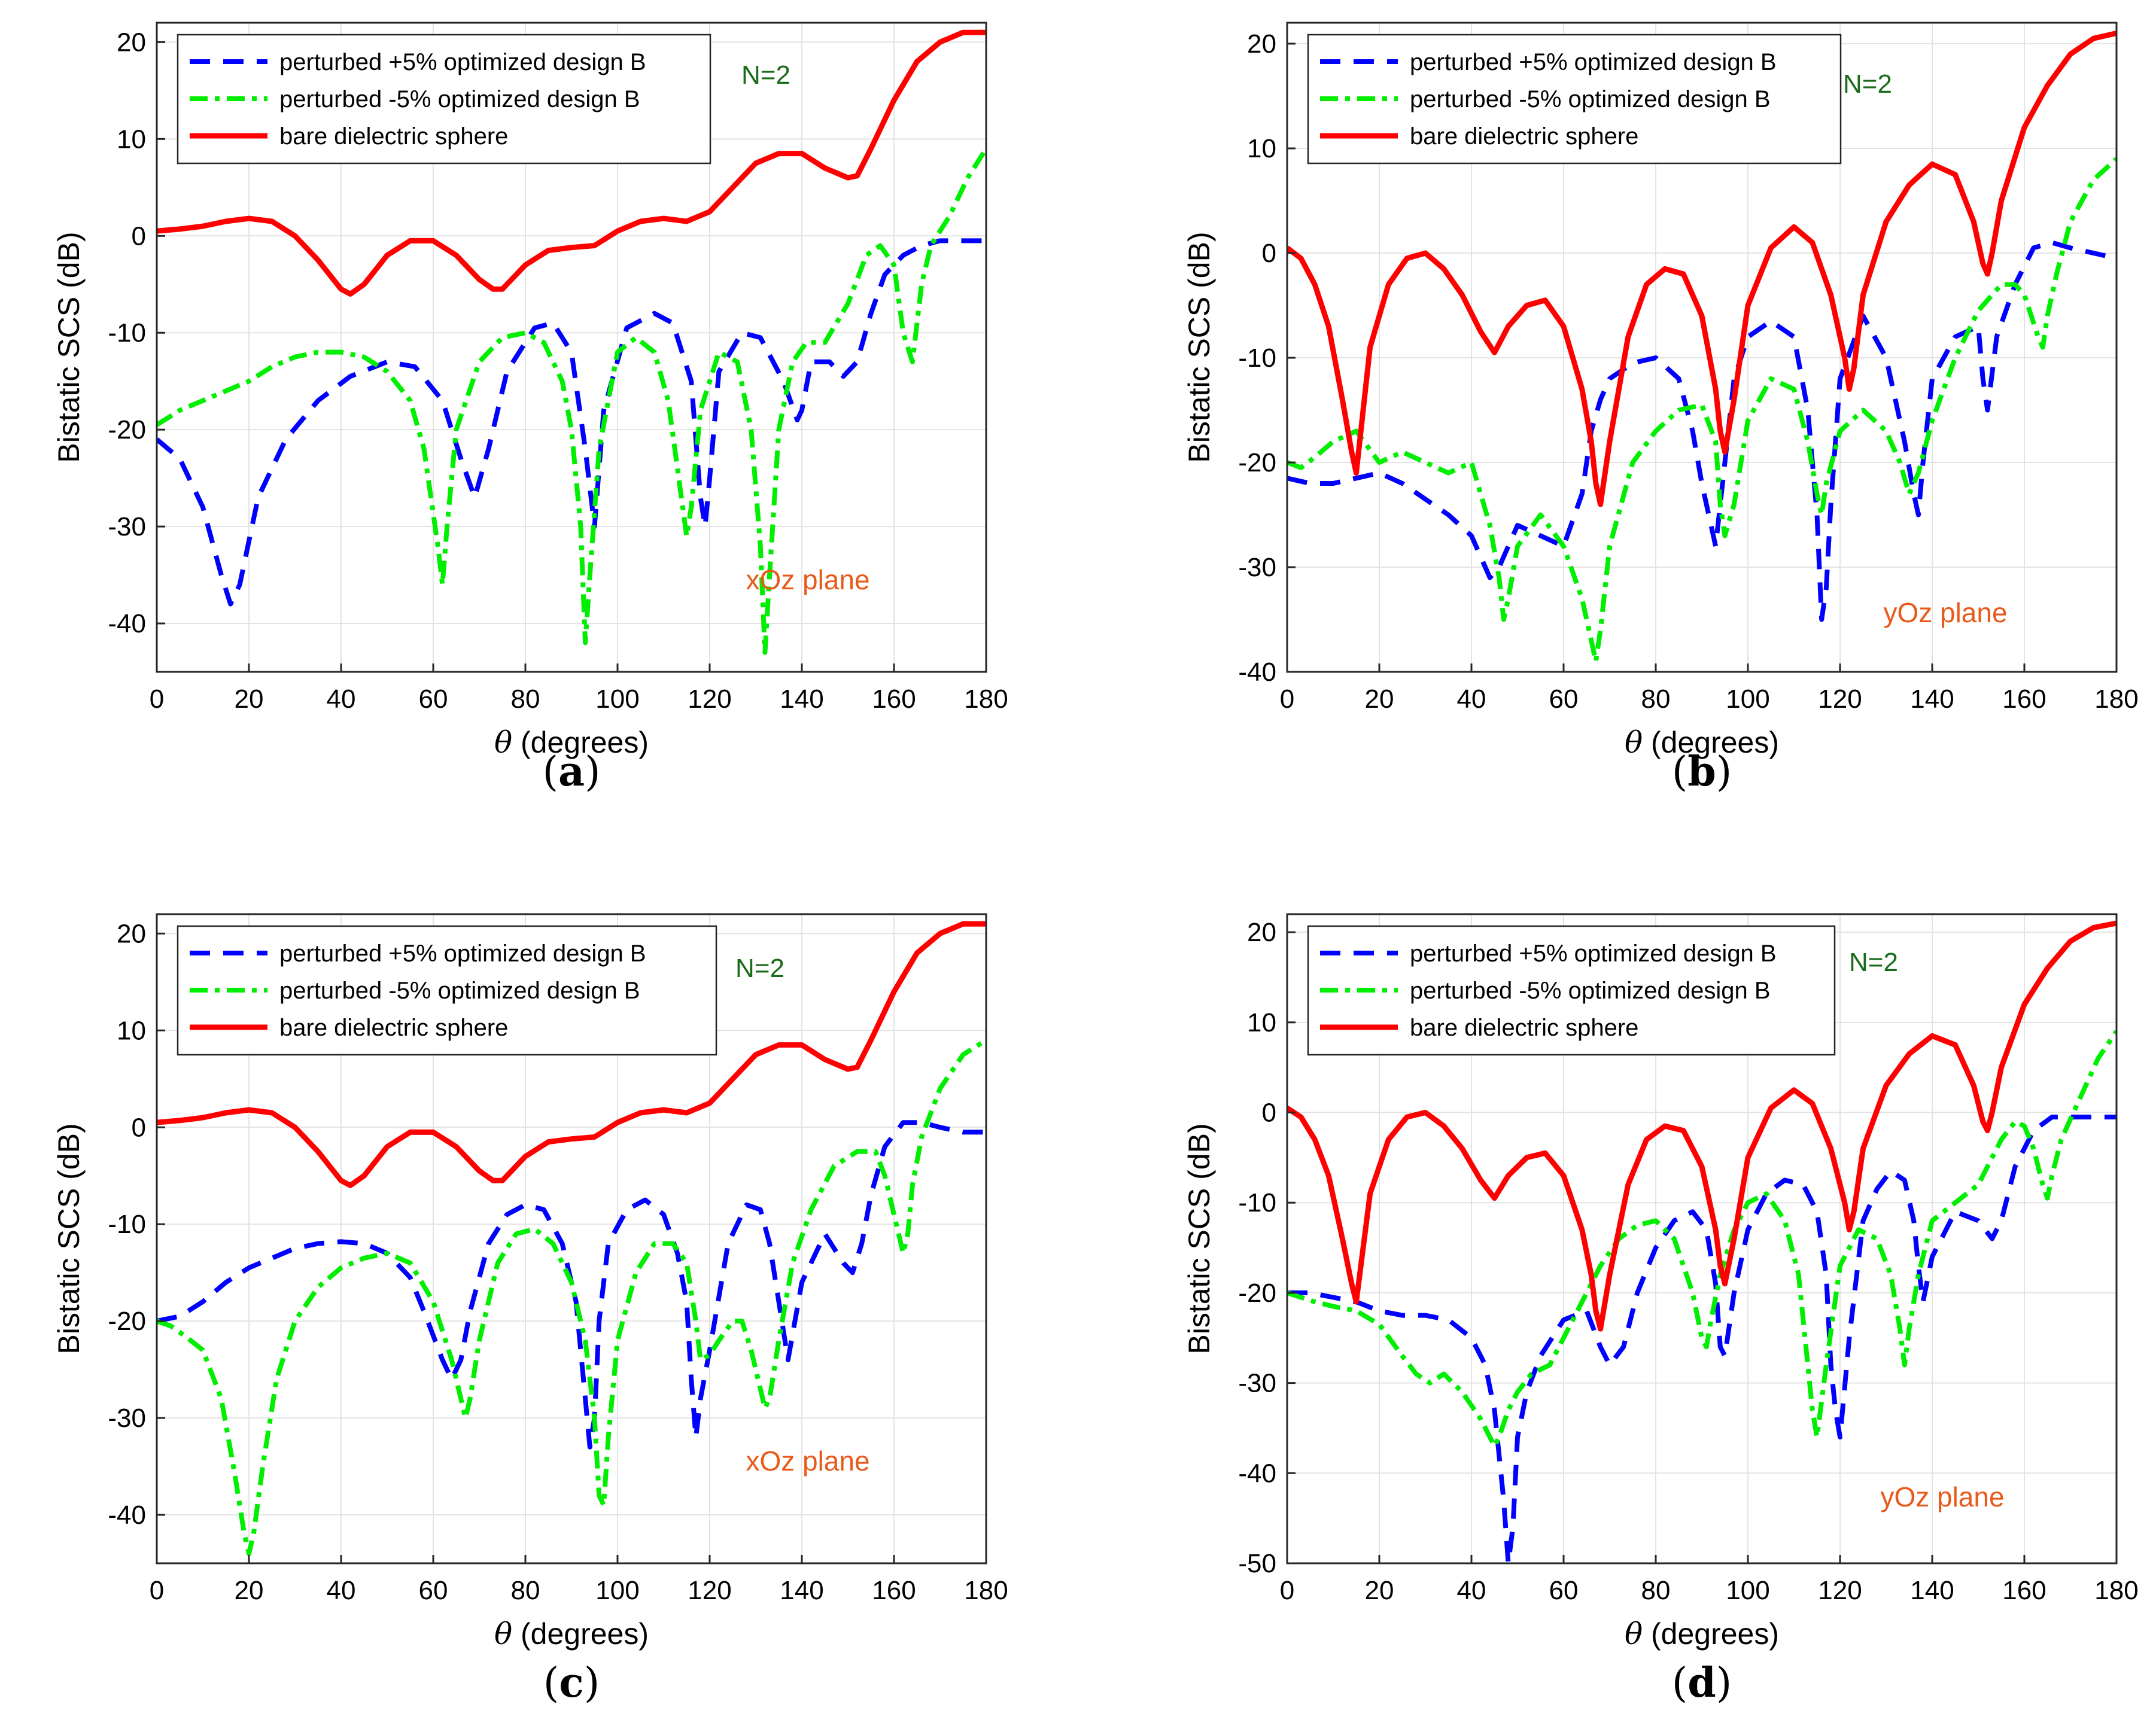 Image resolution: width=2156 pixels, height=1735 pixels. What do you see at coordinates (1257, 1563) in the screenshot?
I see `y-tick-label: -50` at bounding box center [1257, 1563].